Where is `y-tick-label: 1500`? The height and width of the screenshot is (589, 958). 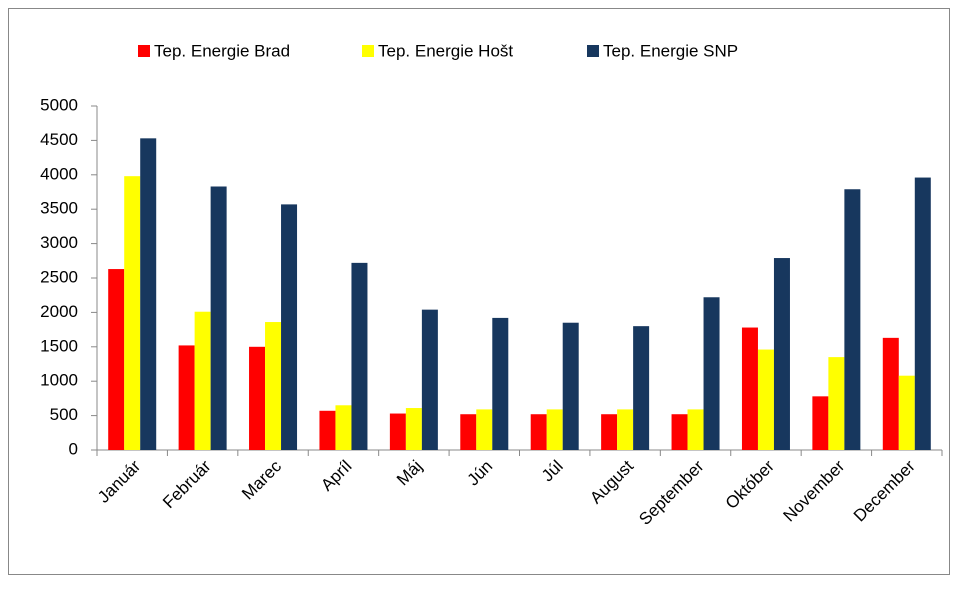 y-tick-label: 1500 is located at coordinates (59, 345).